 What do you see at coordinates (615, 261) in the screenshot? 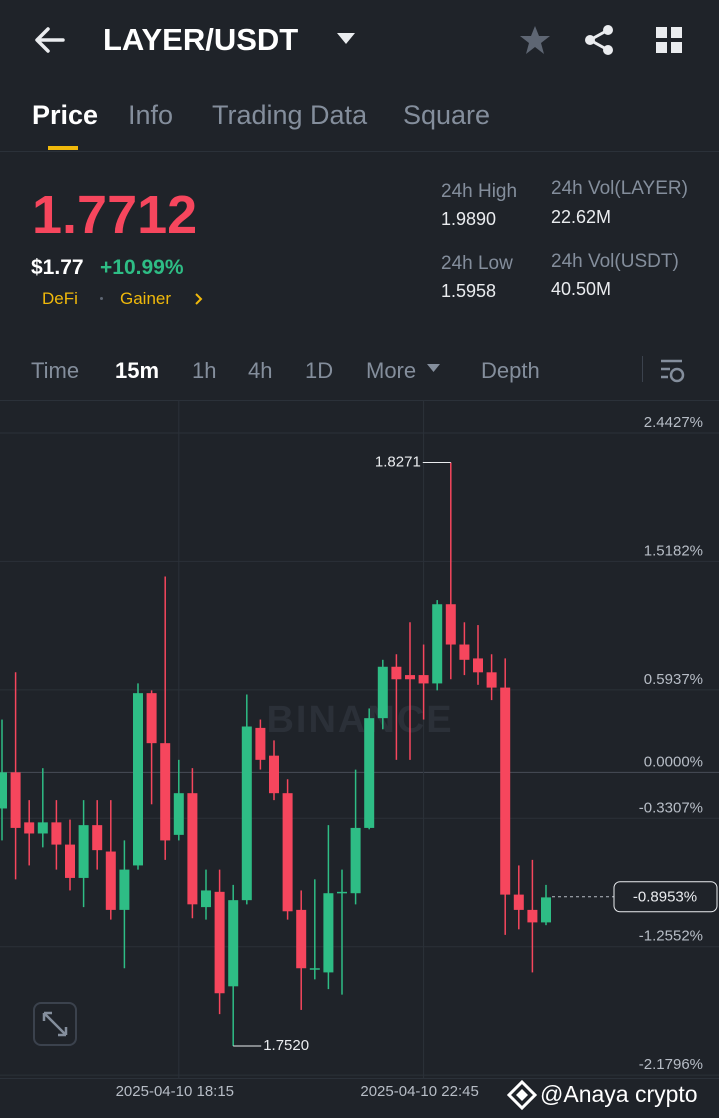
I see `stat-label: 24h Vol(USDT)` at bounding box center [615, 261].